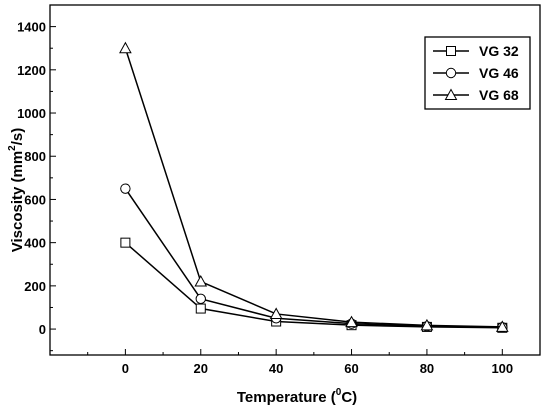 Image resolution: width=550 pixels, height=419 pixels. What do you see at coordinates (297, 396) in the screenshot?
I see `x-axis-title: Temperature (0C)` at bounding box center [297, 396].